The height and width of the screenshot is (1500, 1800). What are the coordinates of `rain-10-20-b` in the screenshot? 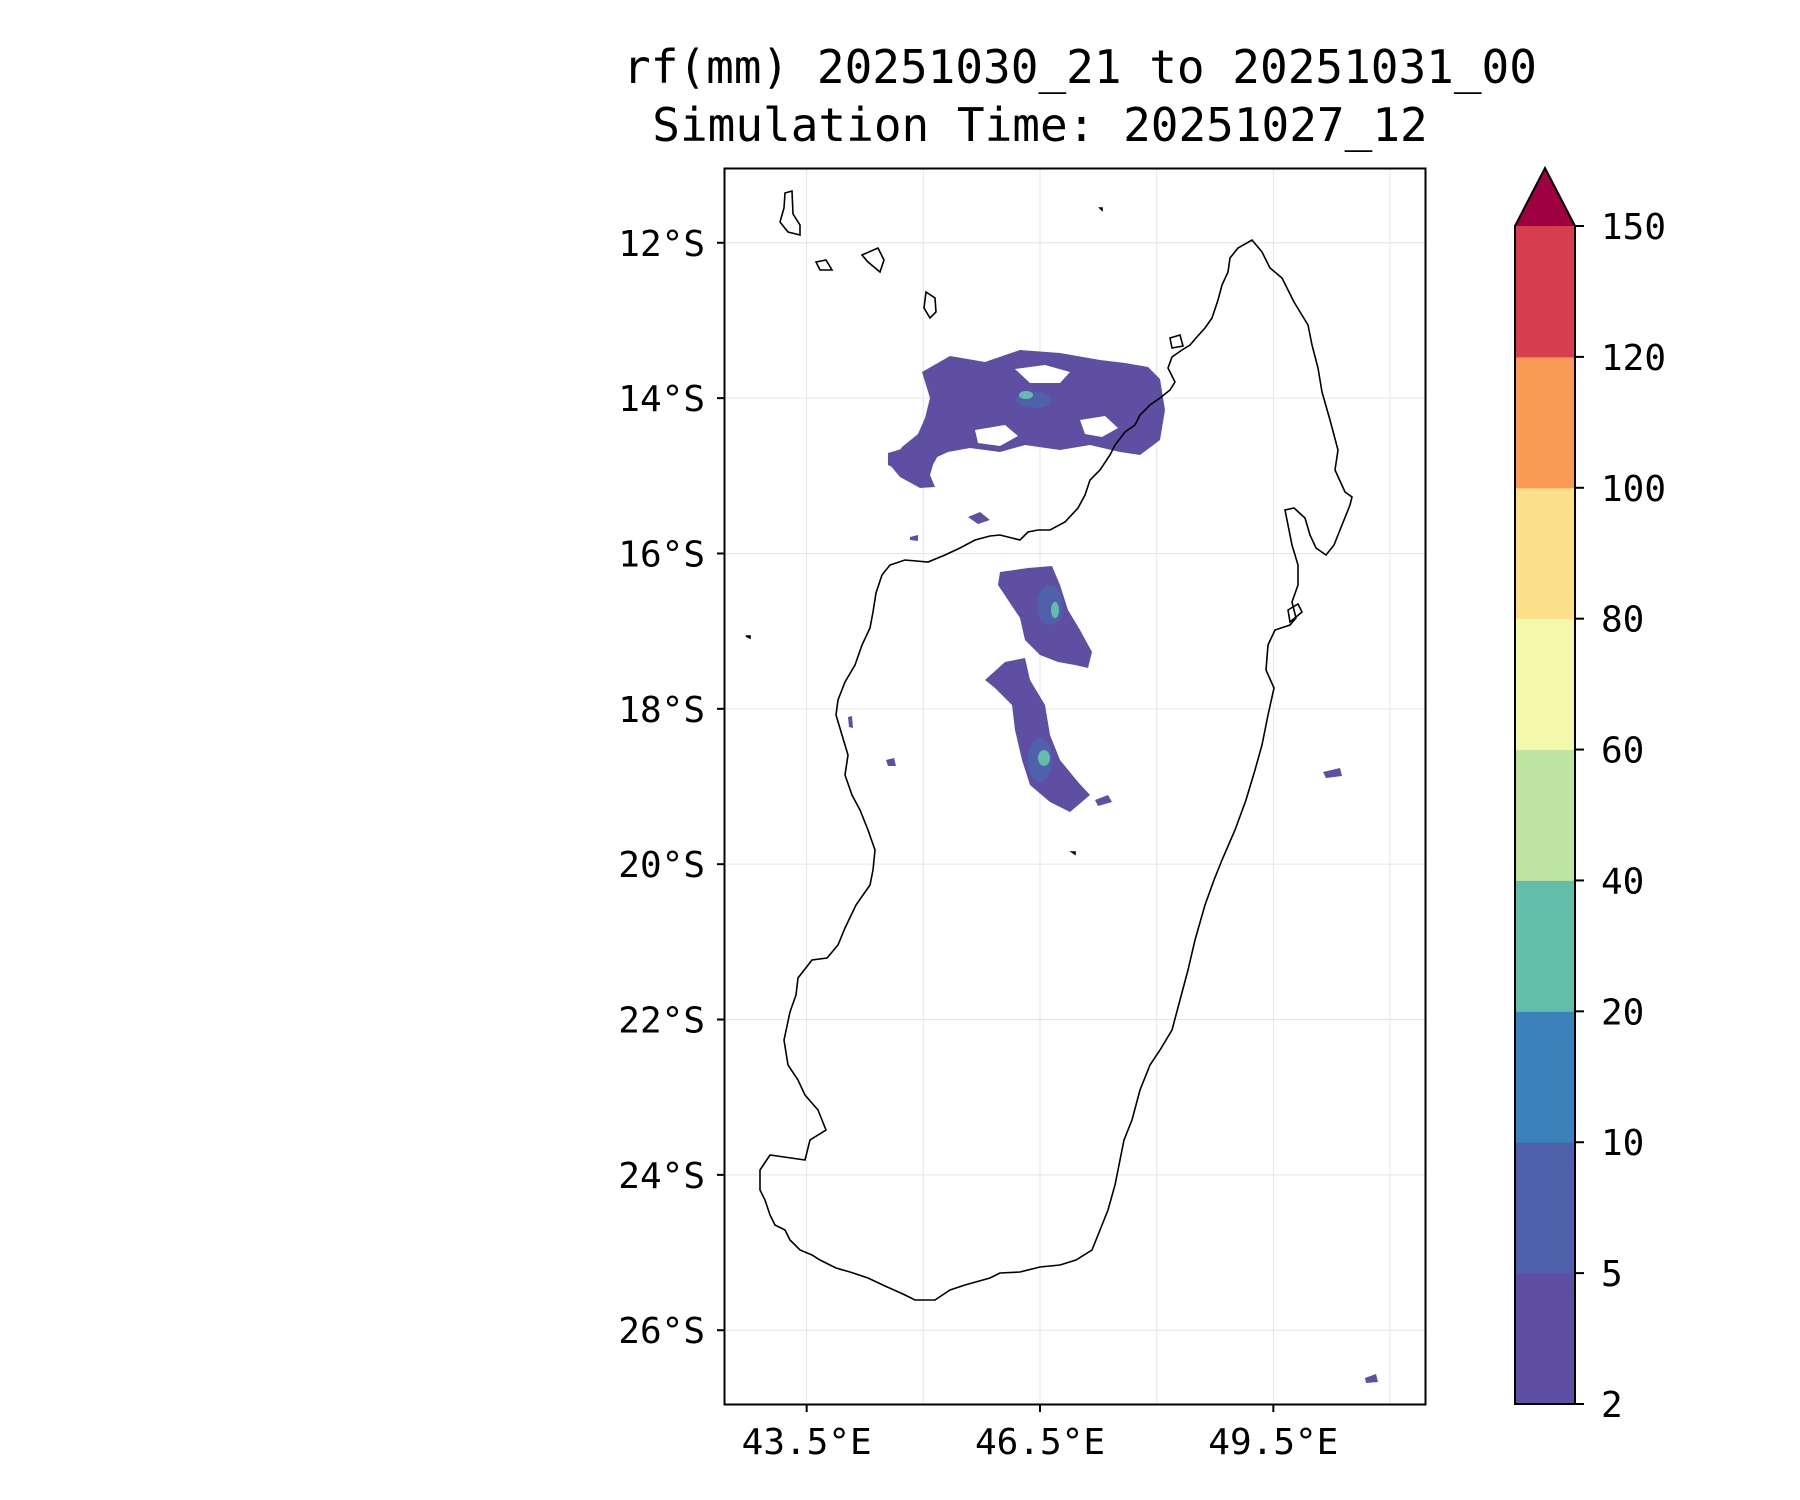 It's located at (1050, 605).